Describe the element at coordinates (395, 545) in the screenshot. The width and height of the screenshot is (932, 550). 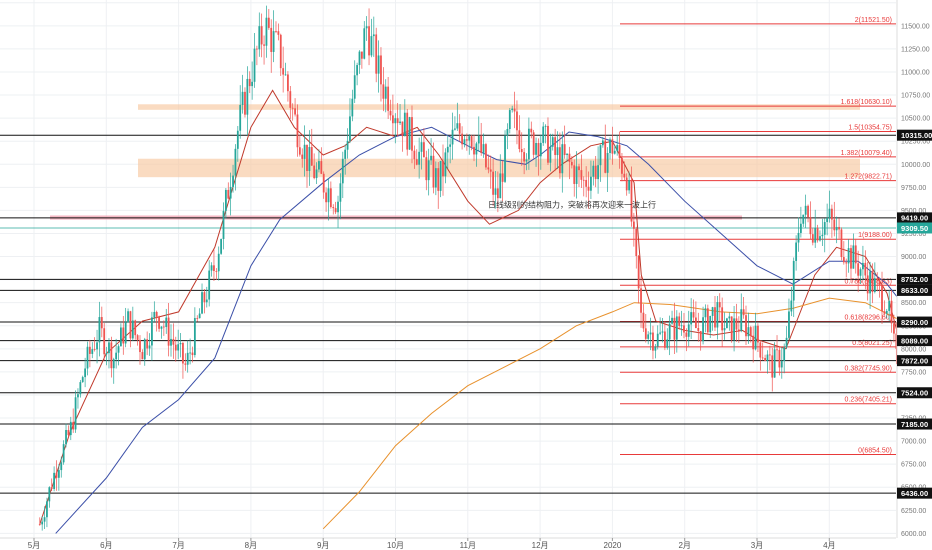
I see `x-tick-label: 10月` at that location.